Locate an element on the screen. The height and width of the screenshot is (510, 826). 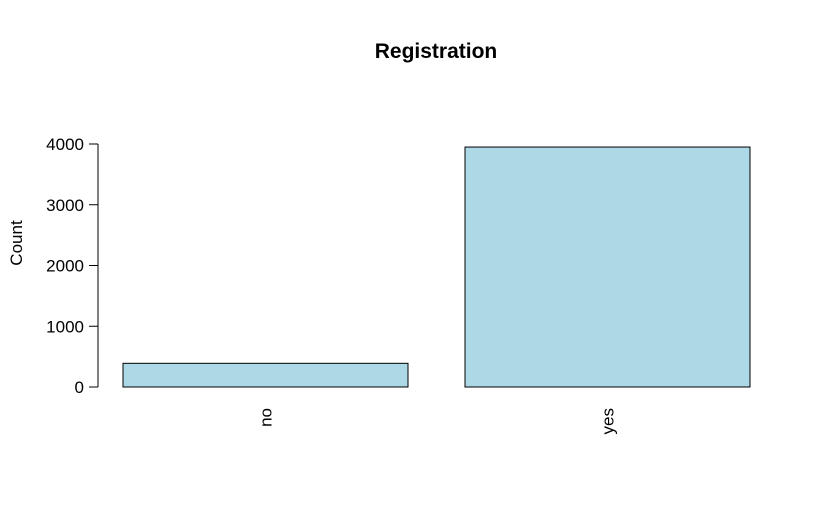
y-axis-ticks: 0 1000 2000 3000 4000 is located at coordinates (72, 266).